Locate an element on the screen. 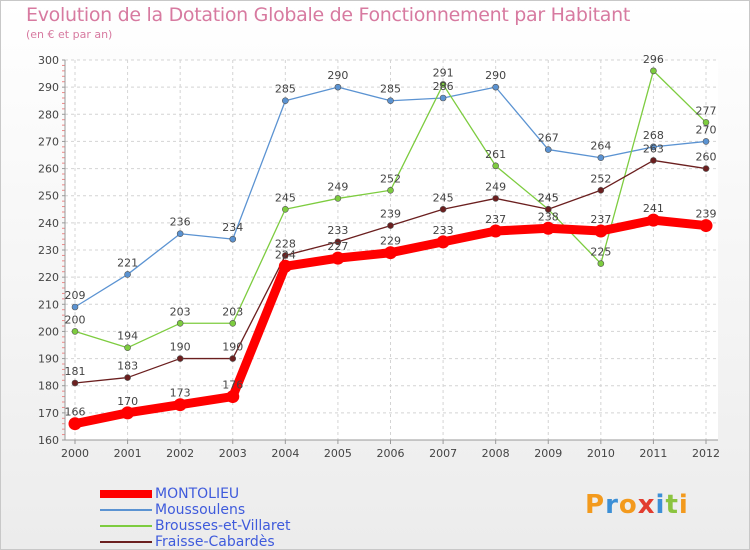 The width and height of the screenshot is (750, 550). data-label-montolieu: 170 is located at coordinates (127, 401).